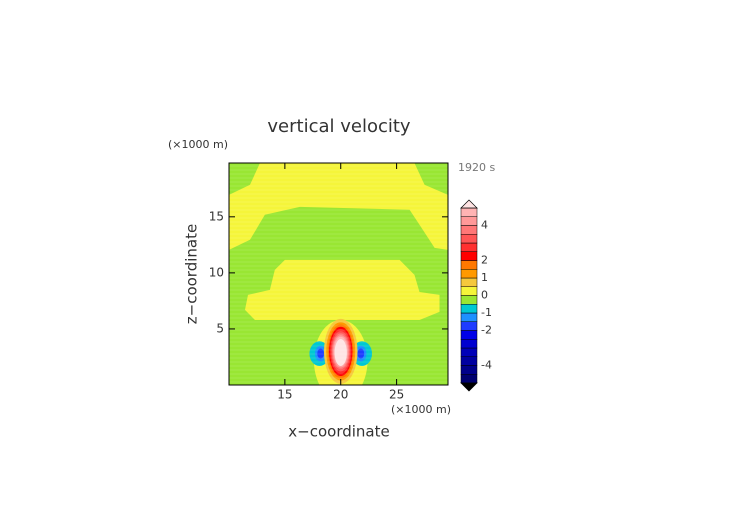 Image resolution: width=752 pixels, height=532 pixels. I want to click on plot-frame, so click(338, 274).